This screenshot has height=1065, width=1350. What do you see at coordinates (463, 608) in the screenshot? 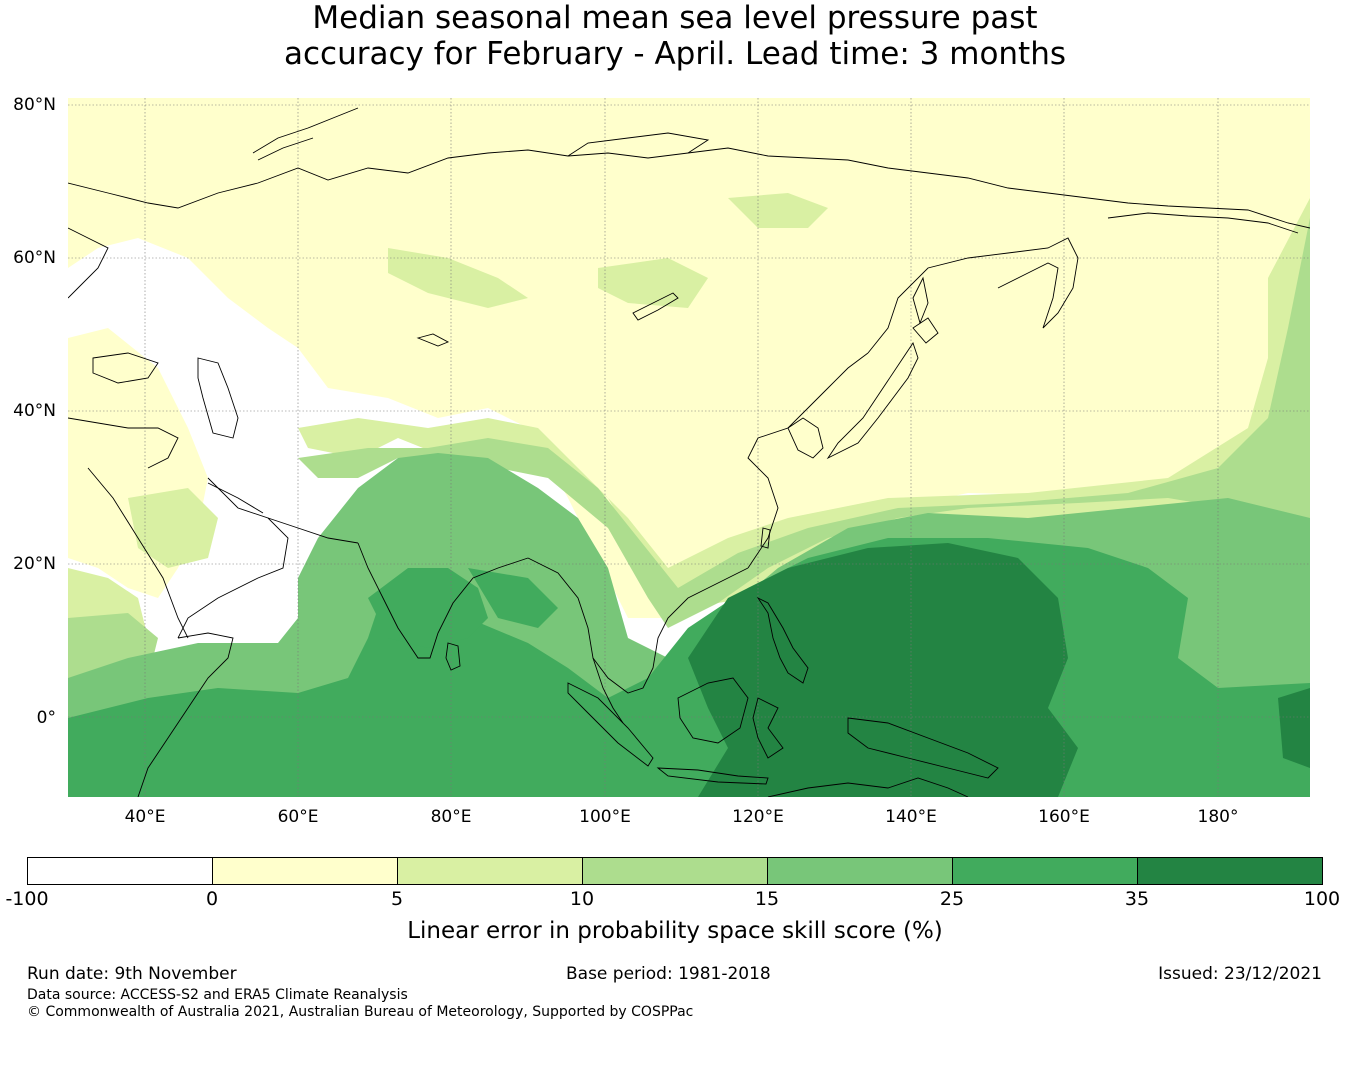
I see `skill-band-25-35-india` at bounding box center [463, 608].